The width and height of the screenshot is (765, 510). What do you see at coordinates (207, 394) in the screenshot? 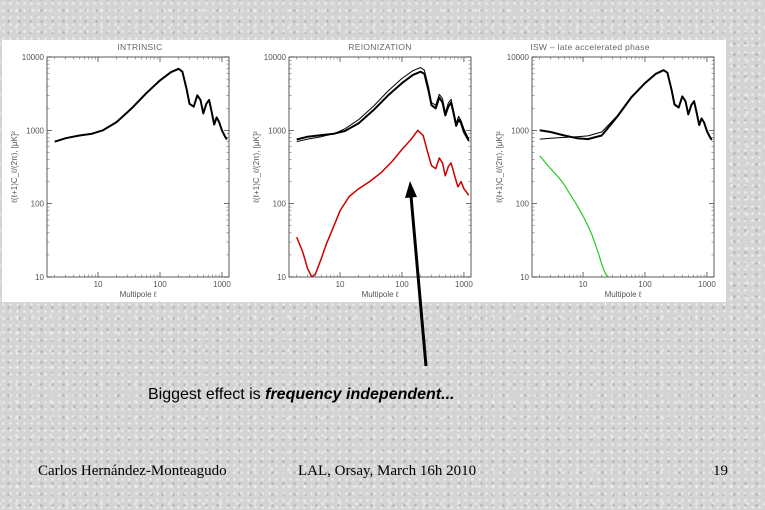
I see `caption-plain: Biggest effect is` at bounding box center [207, 394].